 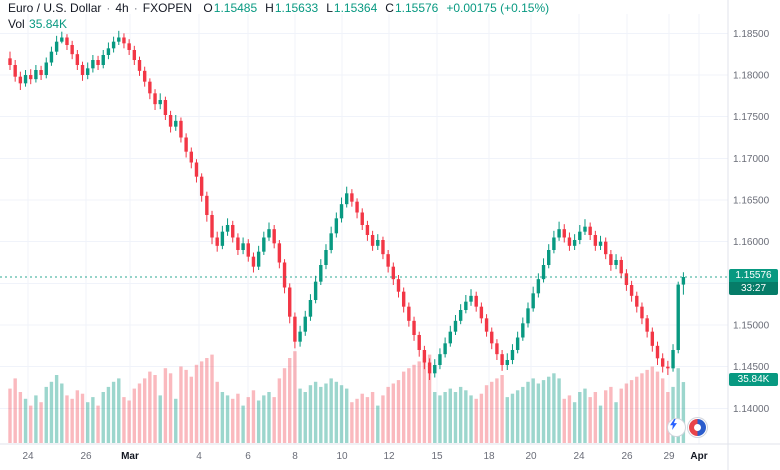 I want to click on high-value: 1.15633, so click(x=296, y=8).